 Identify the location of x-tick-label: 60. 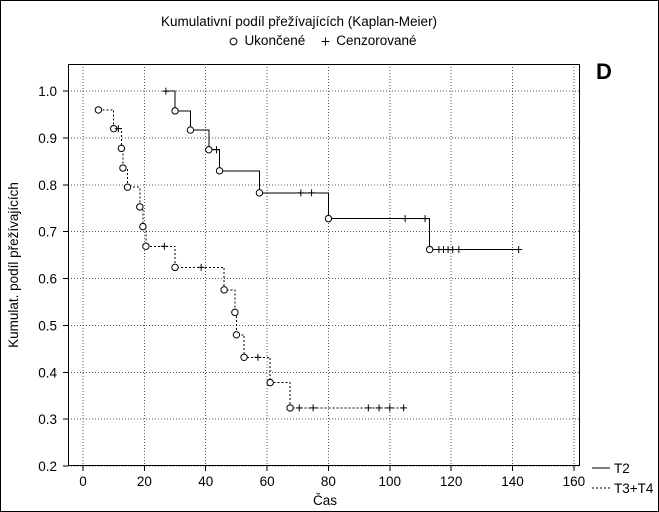
(267, 481).